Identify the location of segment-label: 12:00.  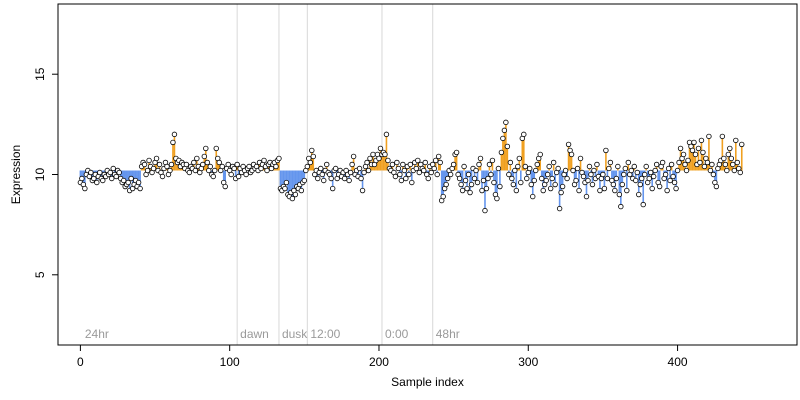
(325, 334).